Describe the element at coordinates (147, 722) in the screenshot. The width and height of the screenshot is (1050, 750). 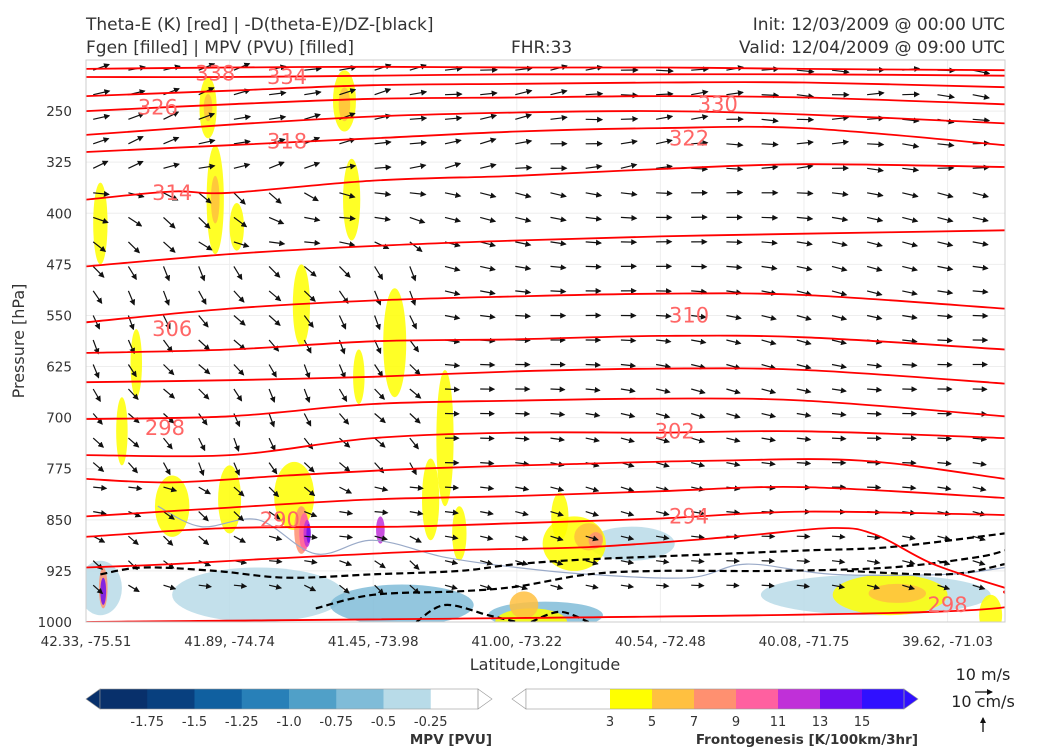
I see `colorbar-tick-label: -1.75` at that location.